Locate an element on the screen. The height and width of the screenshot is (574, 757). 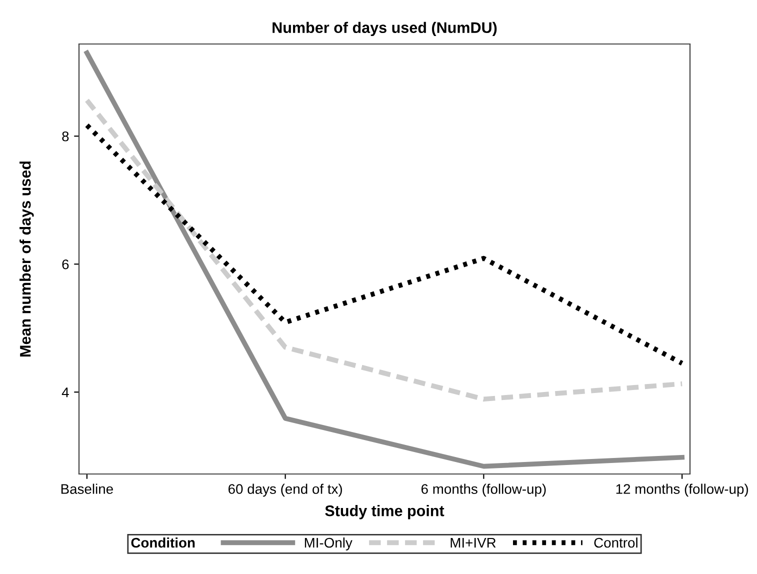
y-tick-label: 6 is located at coordinates (65, 264).